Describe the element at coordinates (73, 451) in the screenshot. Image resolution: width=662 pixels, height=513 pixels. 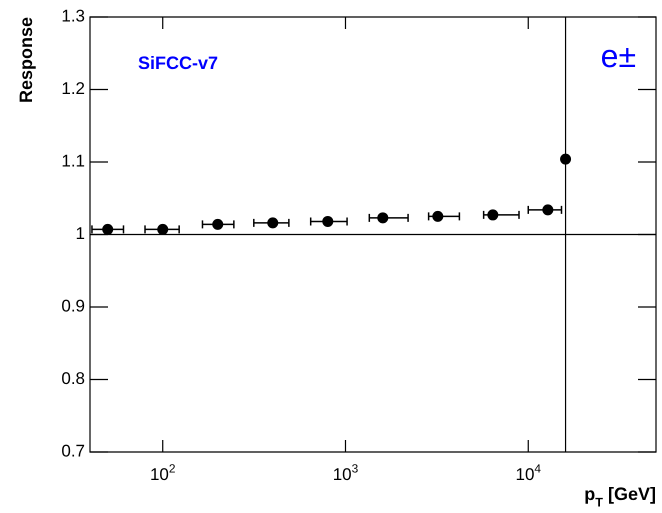
I see `y-tick-label: 0.7` at that location.